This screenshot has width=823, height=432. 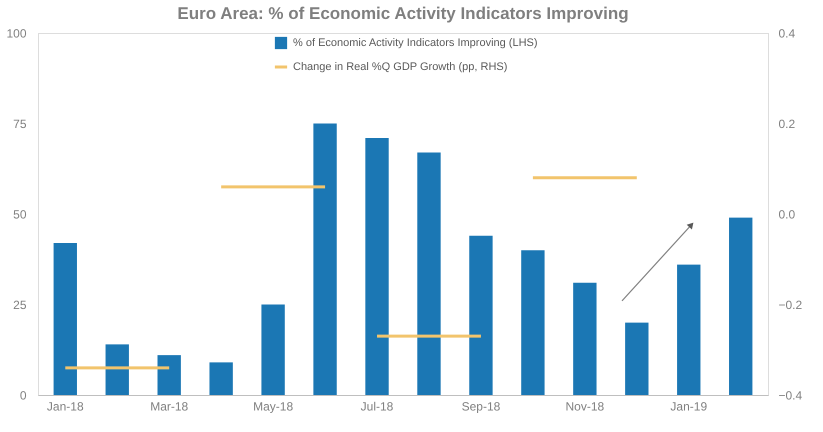 I want to click on y2-tick-label: −0.2, so click(x=790, y=305).